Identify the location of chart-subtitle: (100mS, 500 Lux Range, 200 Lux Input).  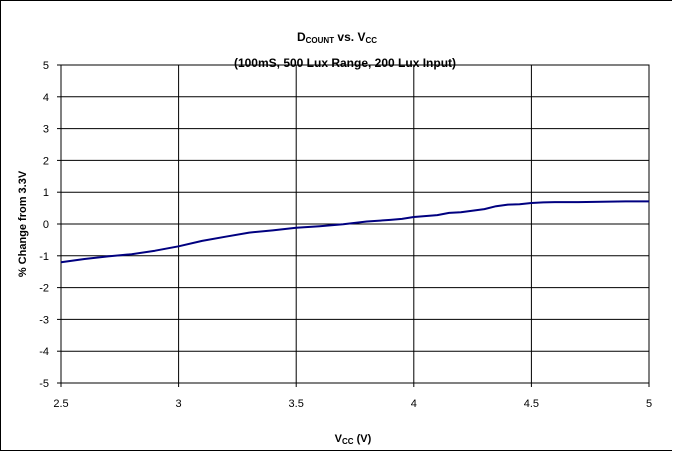
(345, 63).